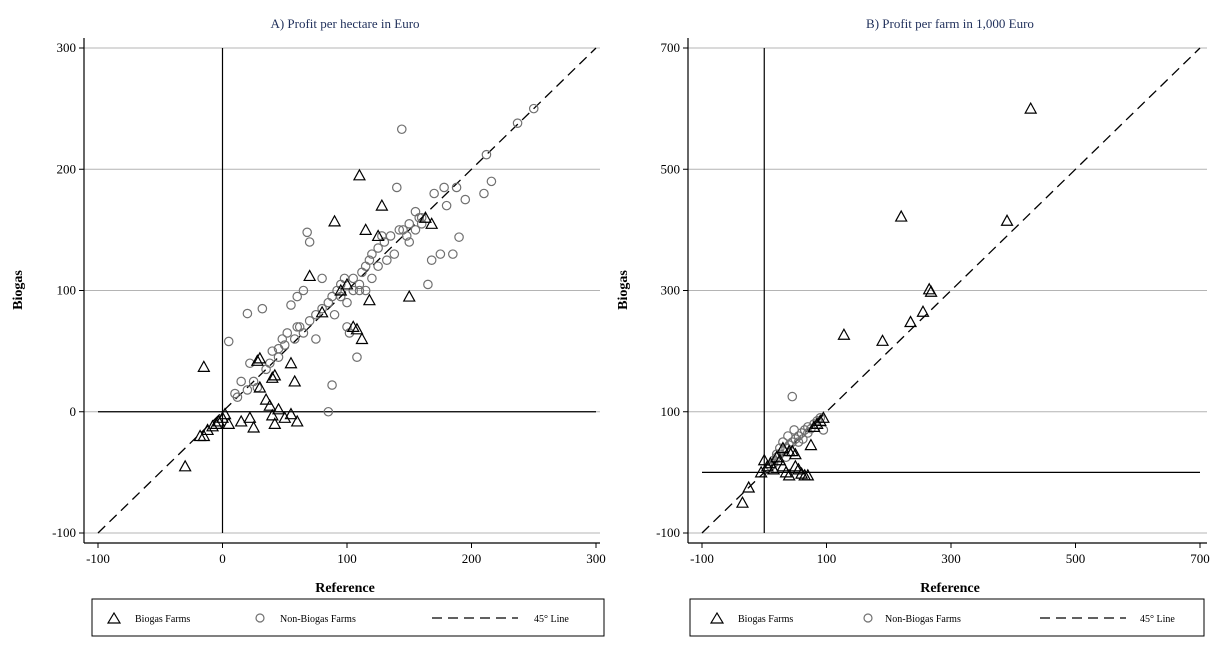  I want to click on panel-b-title: B) Profit per farm in 1,000 Euro, so click(950, 23).